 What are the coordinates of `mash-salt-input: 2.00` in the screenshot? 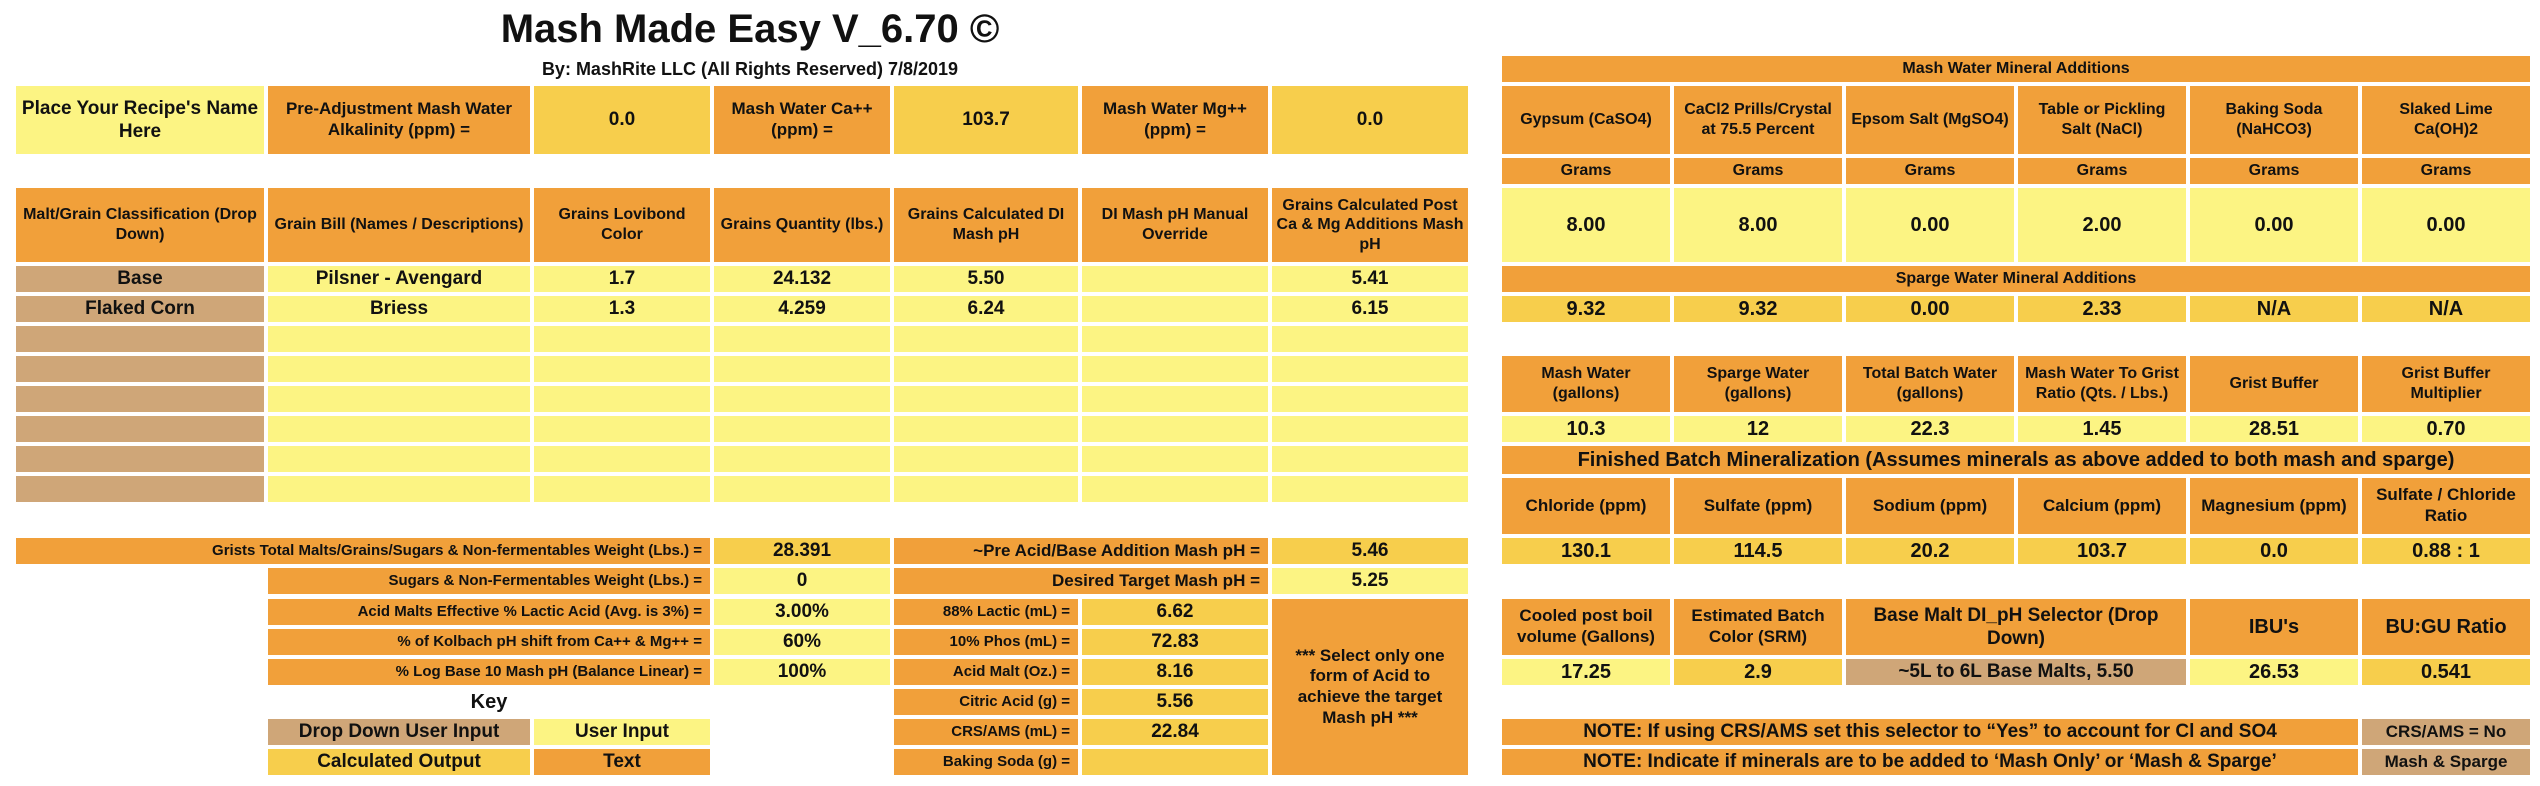 It's located at (2102, 225).